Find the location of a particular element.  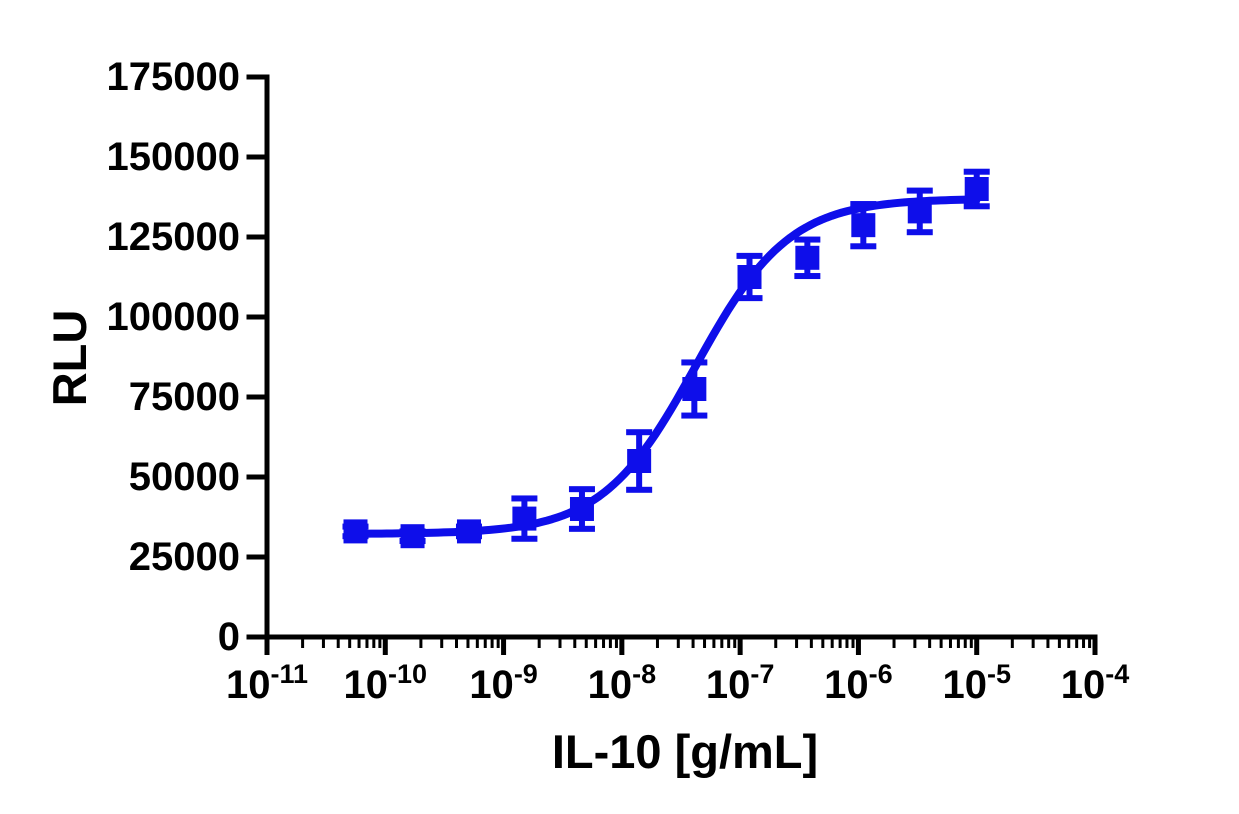

y-axis-tick-label: 125000 is located at coordinates (173, 237).